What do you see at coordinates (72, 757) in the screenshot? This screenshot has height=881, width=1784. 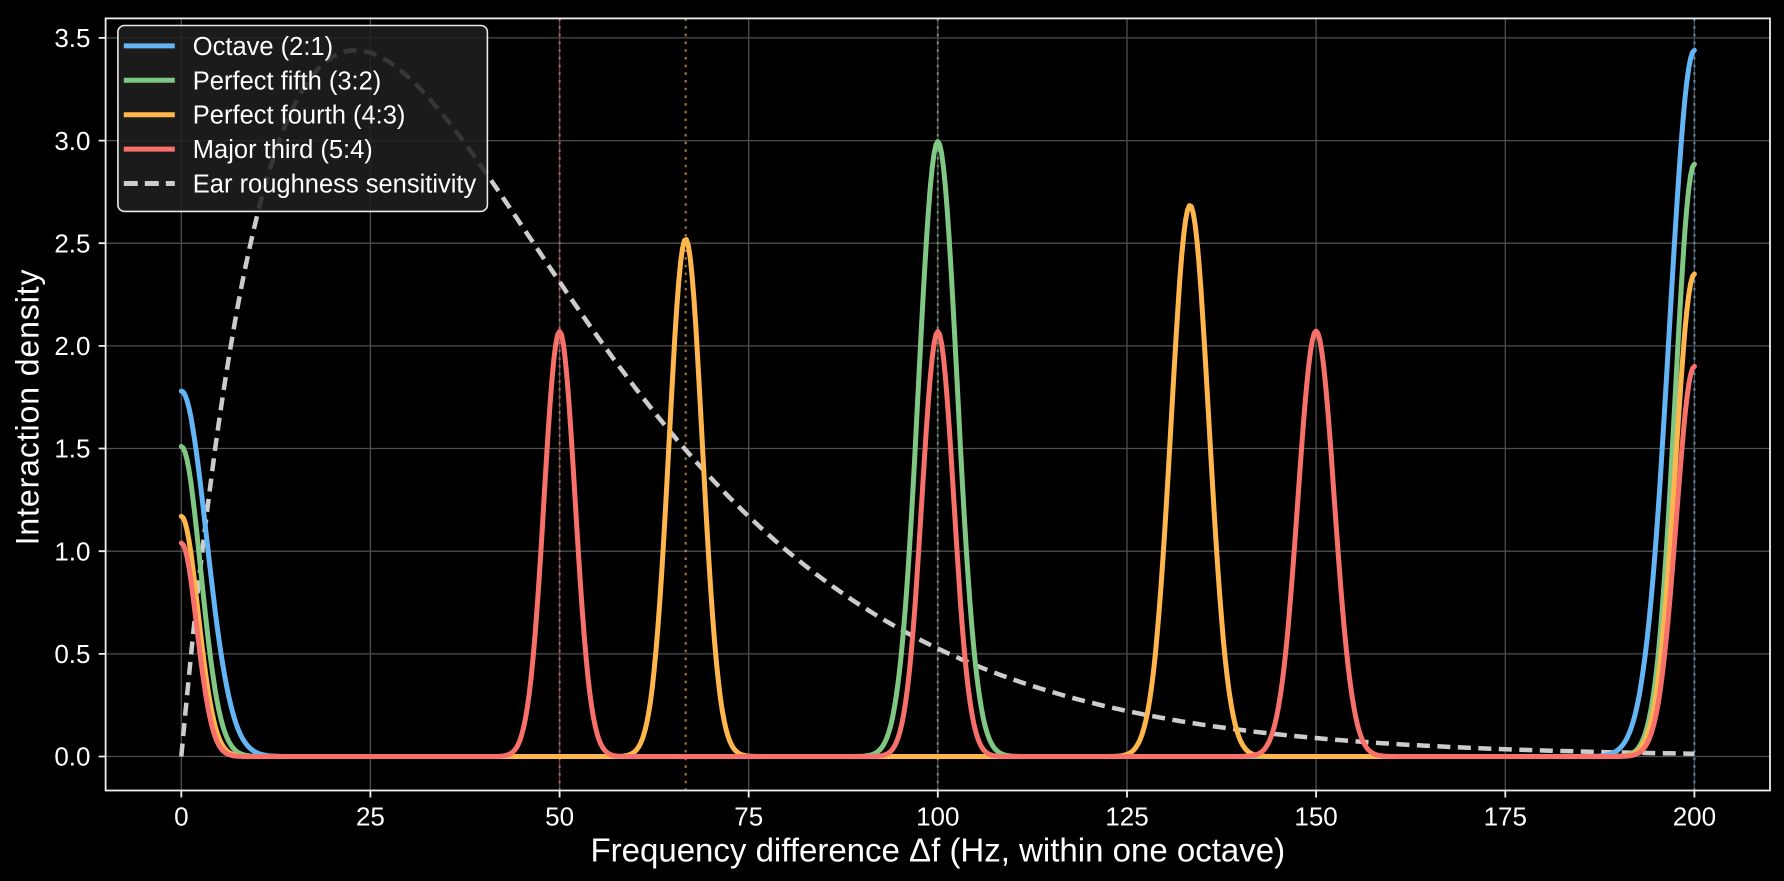 I see `svg-text: 0.0` at bounding box center [72, 757].